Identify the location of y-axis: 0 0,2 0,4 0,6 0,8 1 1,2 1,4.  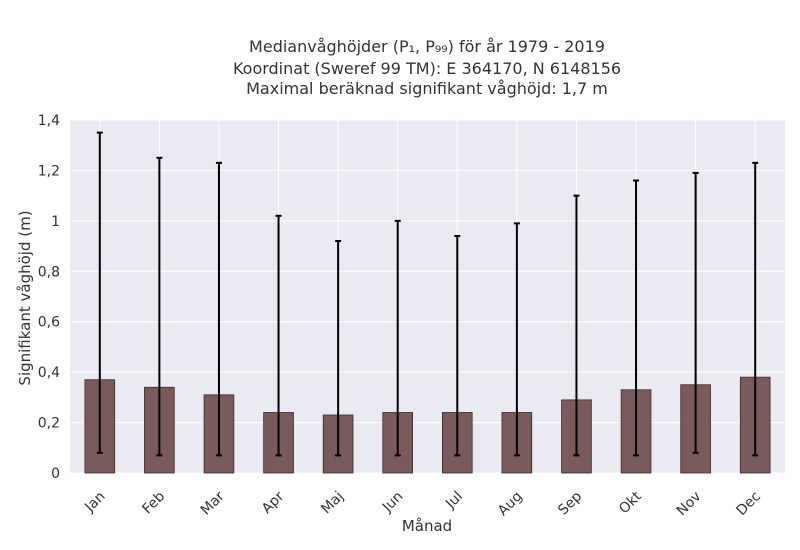
(49, 297).